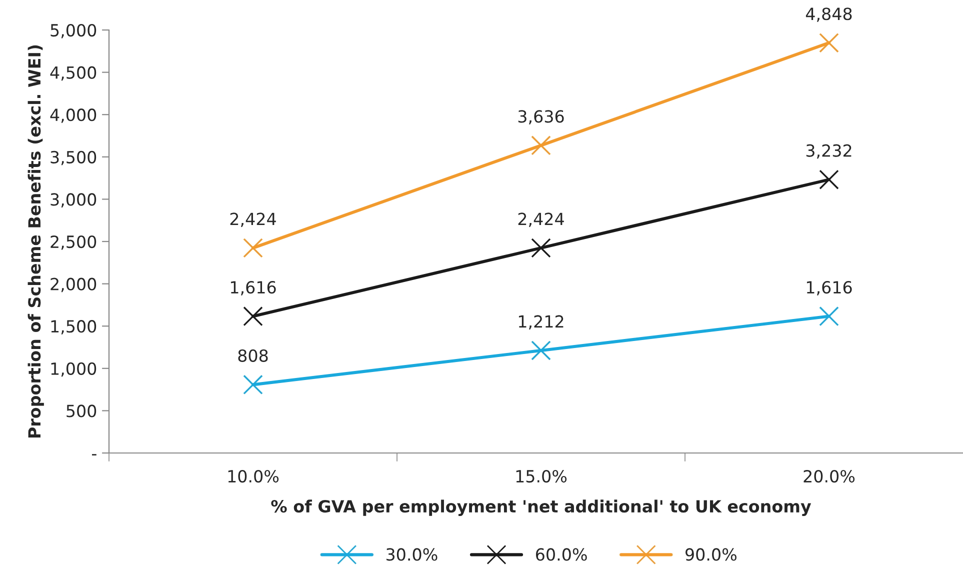  Describe the element at coordinates (711, 554) in the screenshot. I see `legend-label: 90.0%` at that location.